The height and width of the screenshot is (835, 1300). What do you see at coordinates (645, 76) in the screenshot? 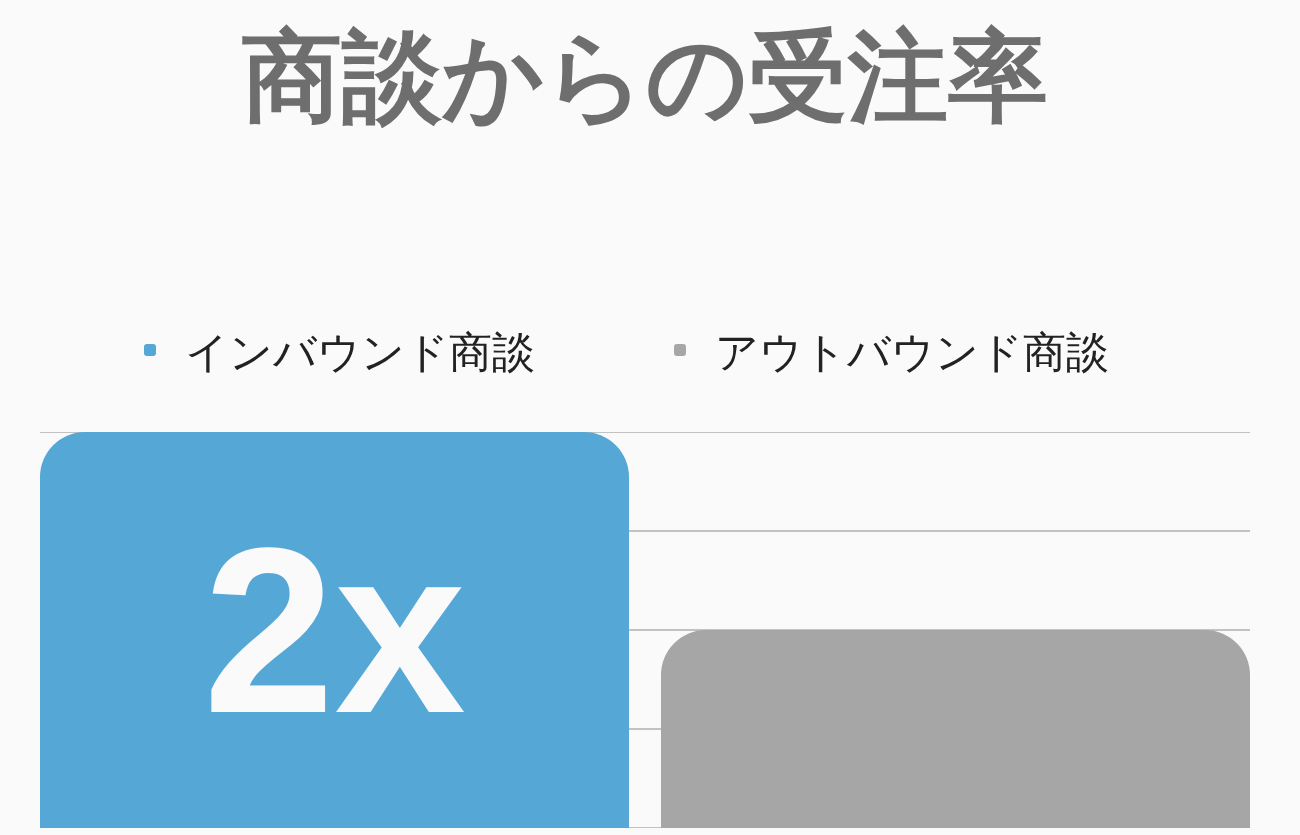
I see `chart-title: 商談からの受注率` at bounding box center [645, 76].